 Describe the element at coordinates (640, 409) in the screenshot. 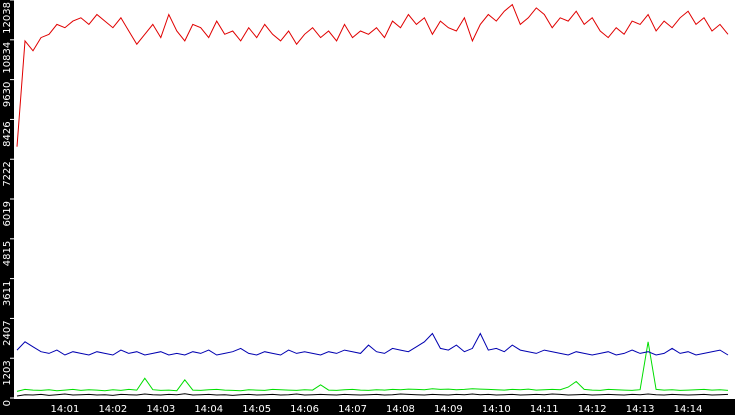

I see `x-tick-label: 14:13` at that location.